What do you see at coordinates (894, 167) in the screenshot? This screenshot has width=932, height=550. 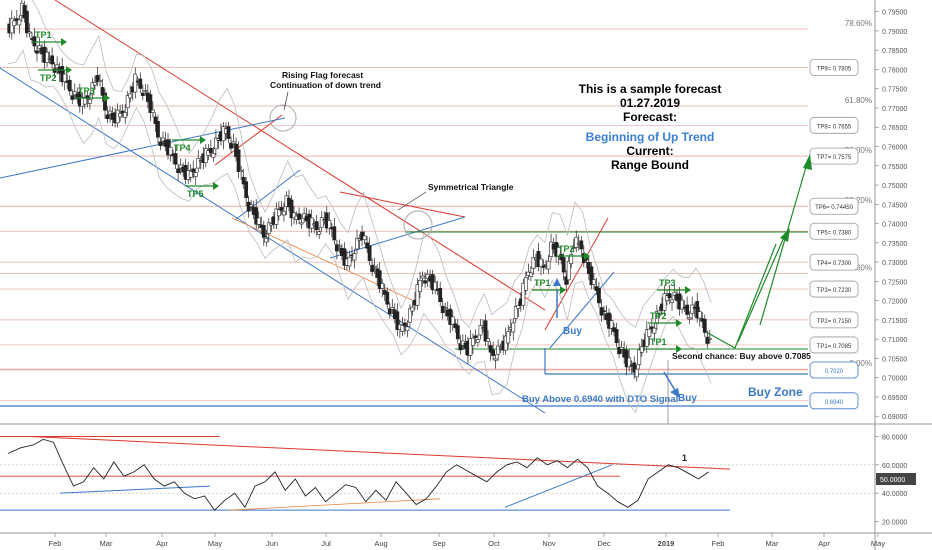 I see `price-tick-label: 0.75500` at bounding box center [894, 167].